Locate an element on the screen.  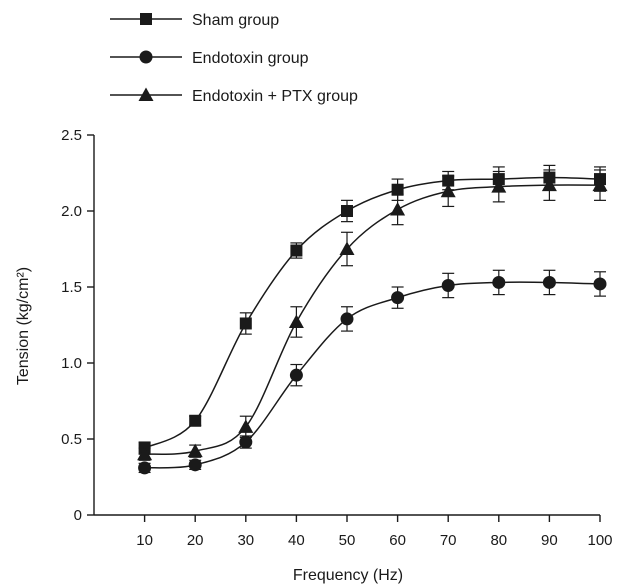
x-tick-label: 40 is located at coordinates (296, 540).